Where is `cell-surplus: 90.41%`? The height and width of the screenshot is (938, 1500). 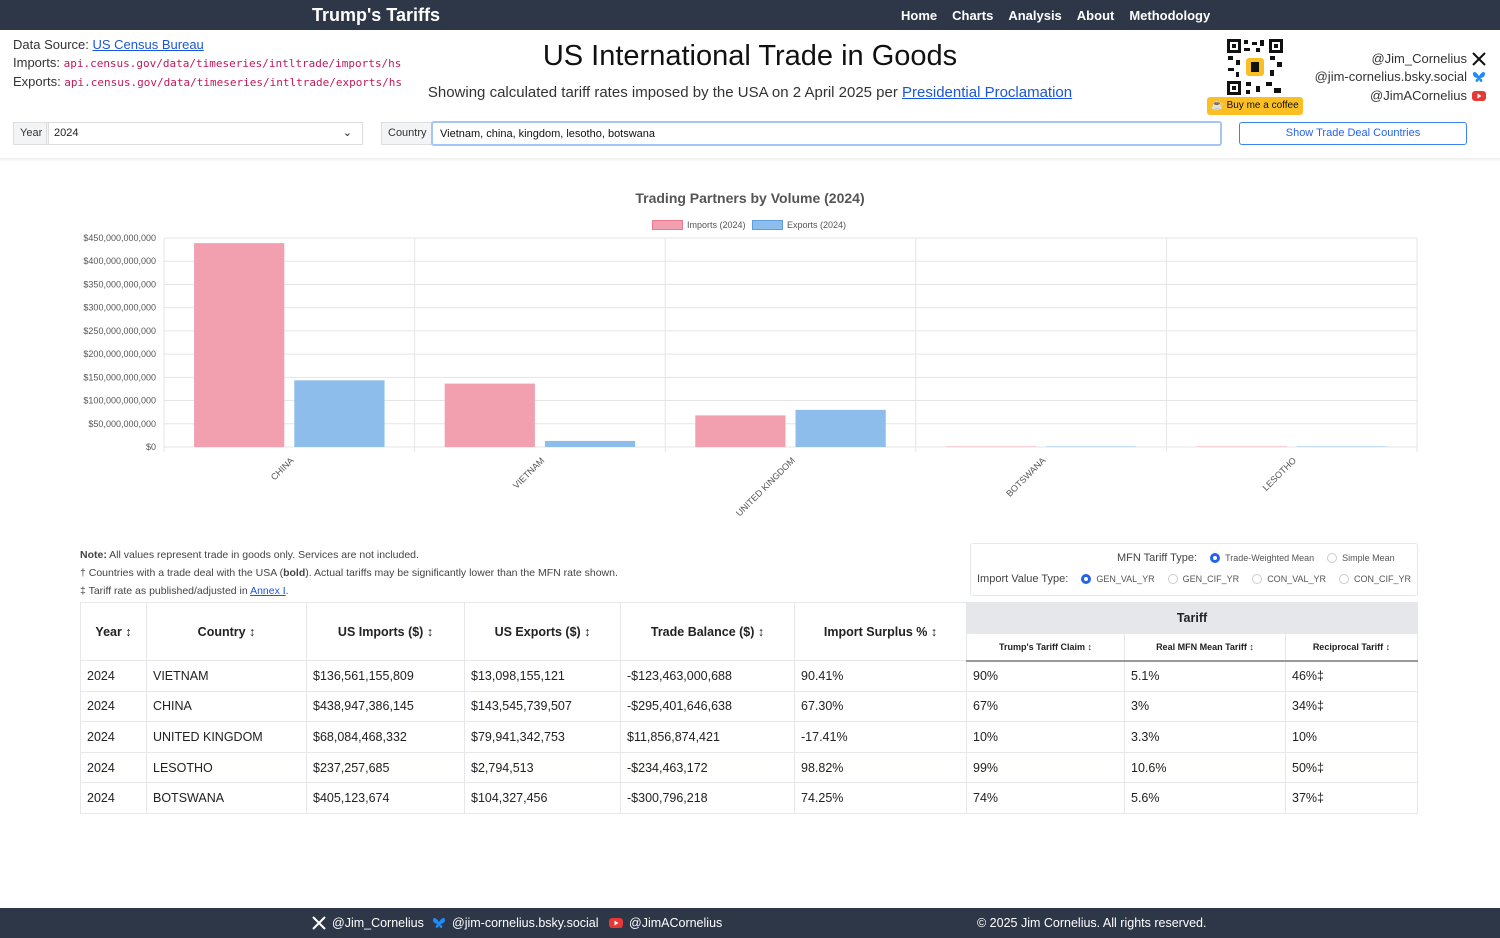 cell-surplus: 90.41% is located at coordinates (880, 676).